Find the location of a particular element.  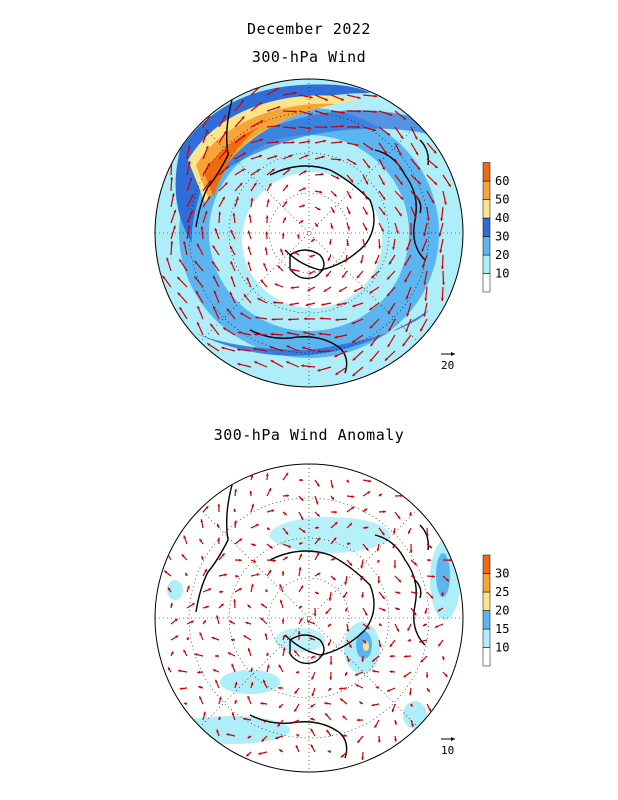

colorbar-label: 25 is located at coordinates (502, 592).